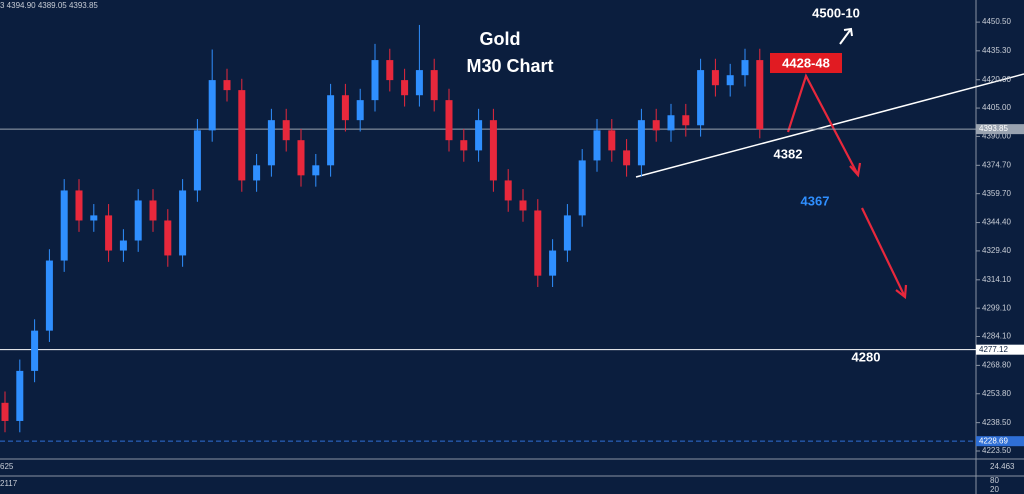  Describe the element at coordinates (996, 164) in the screenshot. I see `y-tick-label: 4374.70` at that location.